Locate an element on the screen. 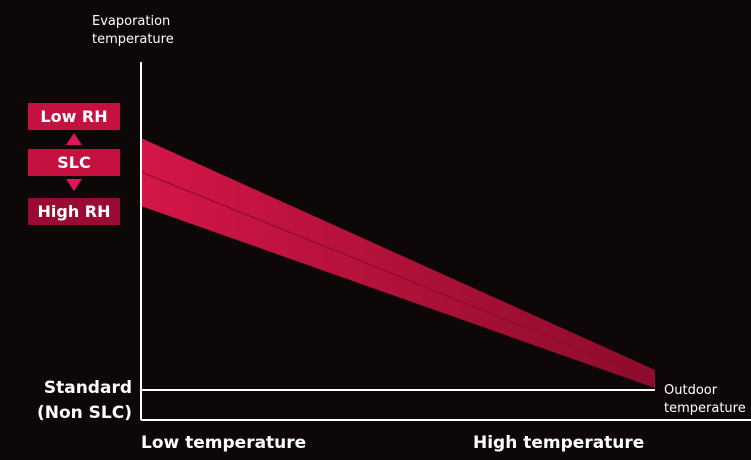 The image size is (751, 460). standard-label-line1: Standard is located at coordinates (87, 388).